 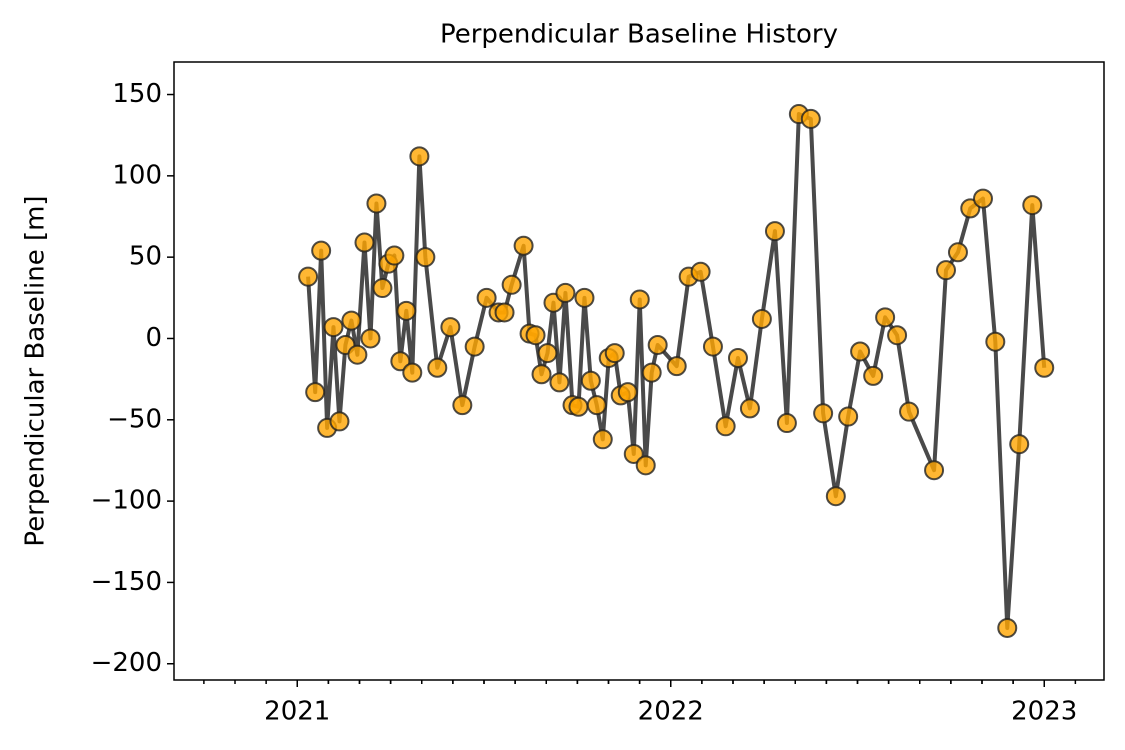 What do you see at coordinates (297, 712) in the screenshot?
I see `x-tick-label: 2021` at bounding box center [297, 712].